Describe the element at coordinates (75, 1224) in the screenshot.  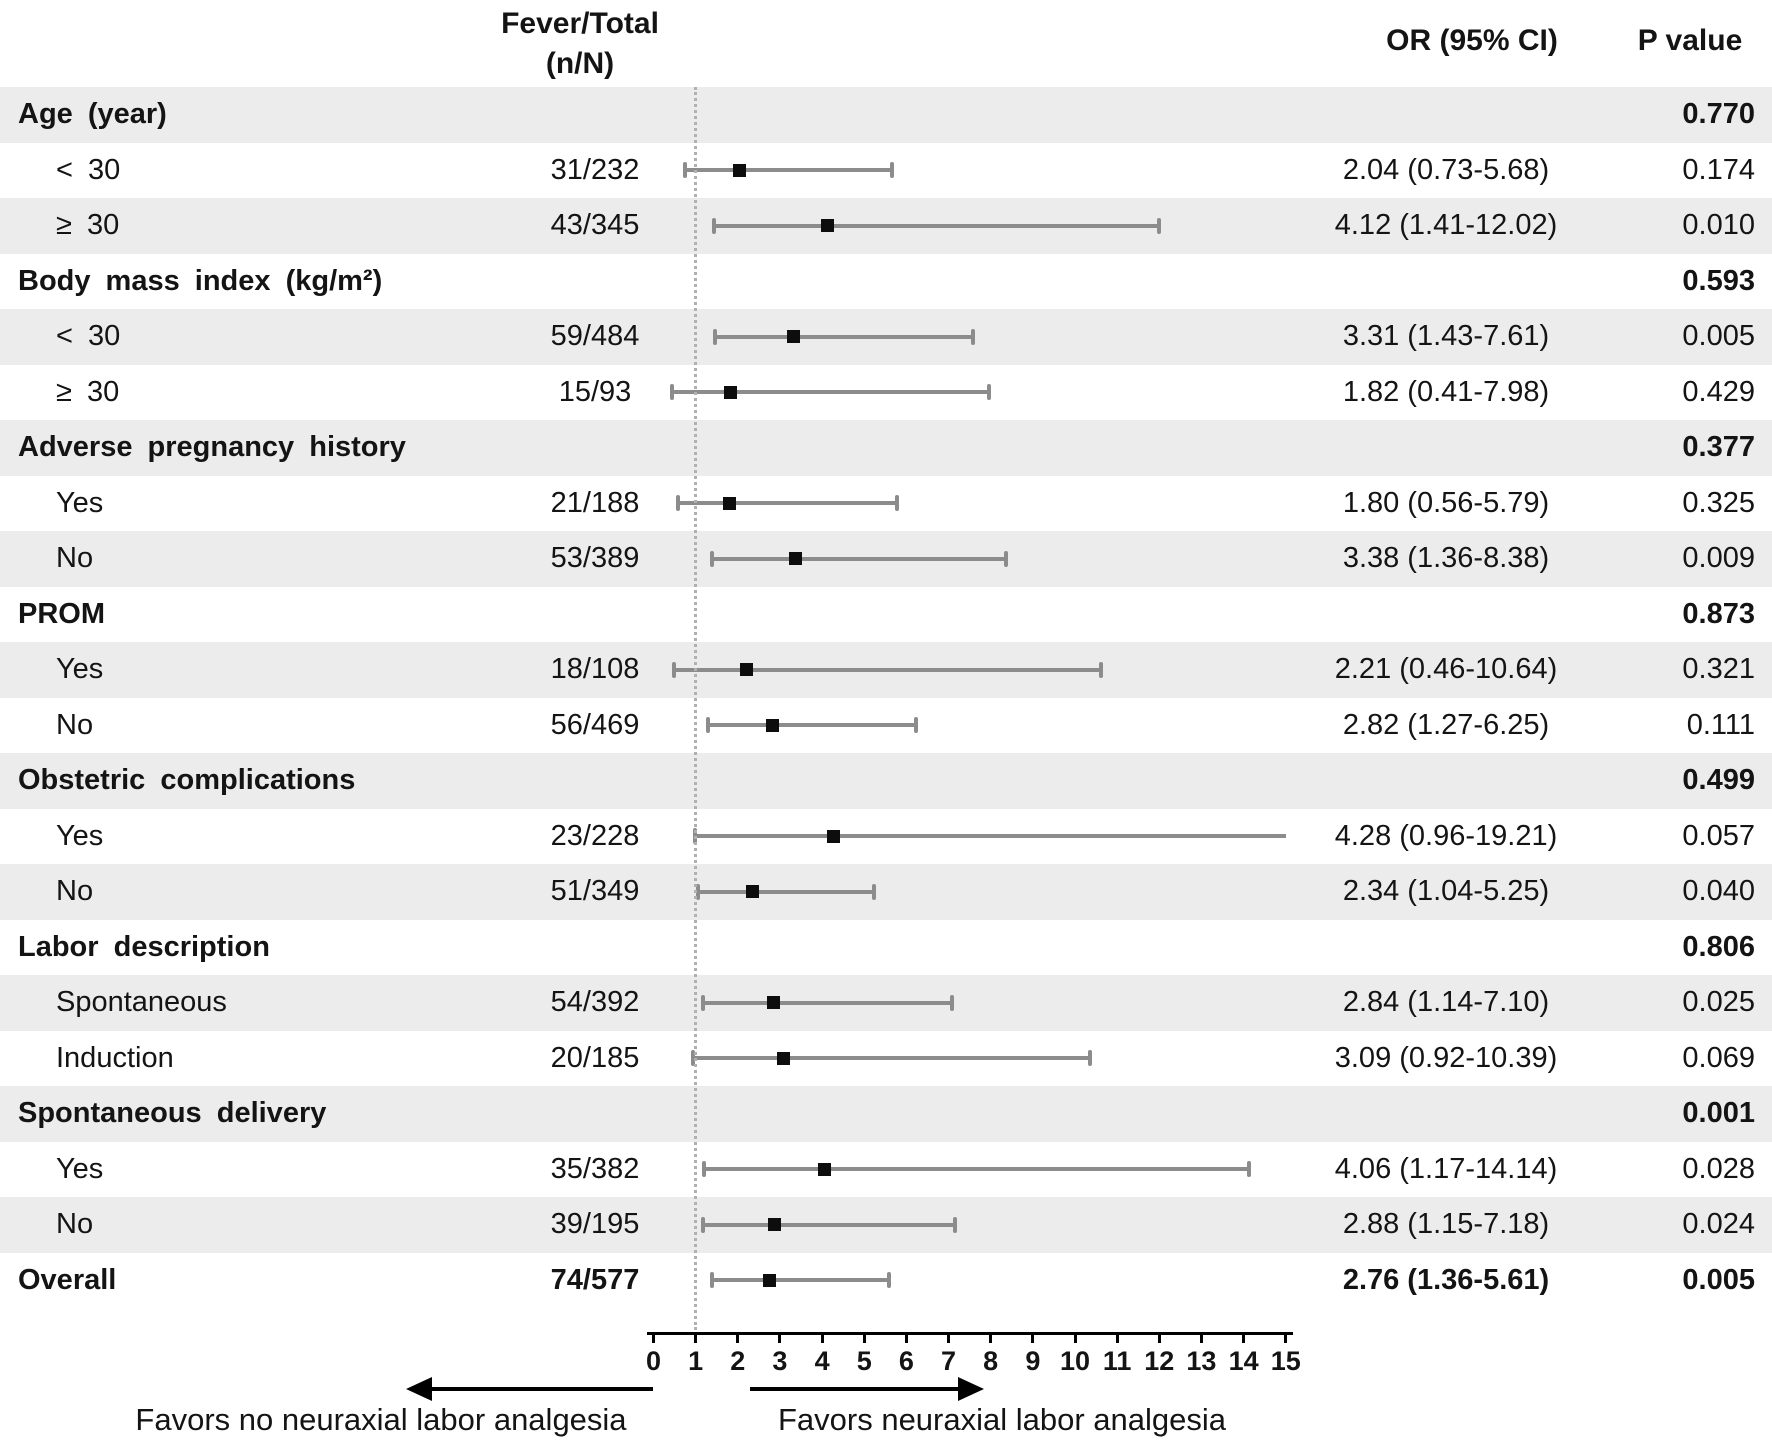
I see `row-label: No` at that location.